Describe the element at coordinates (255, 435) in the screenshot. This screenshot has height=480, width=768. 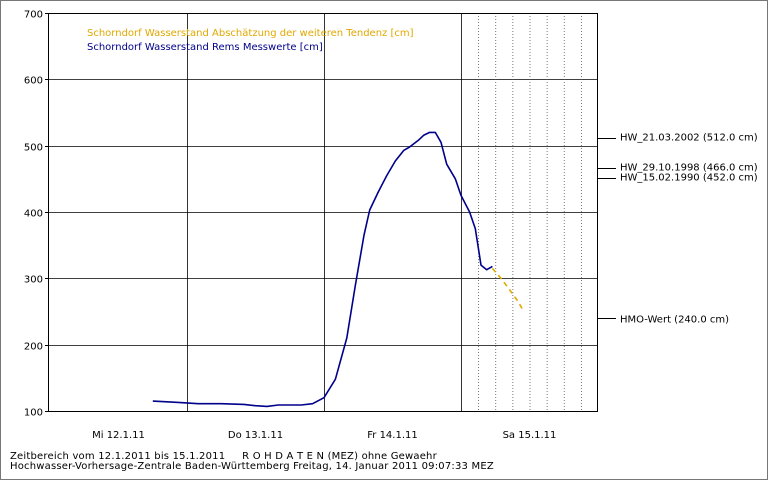
I see `x-tick-label-1: Do 13.1.11` at that location.